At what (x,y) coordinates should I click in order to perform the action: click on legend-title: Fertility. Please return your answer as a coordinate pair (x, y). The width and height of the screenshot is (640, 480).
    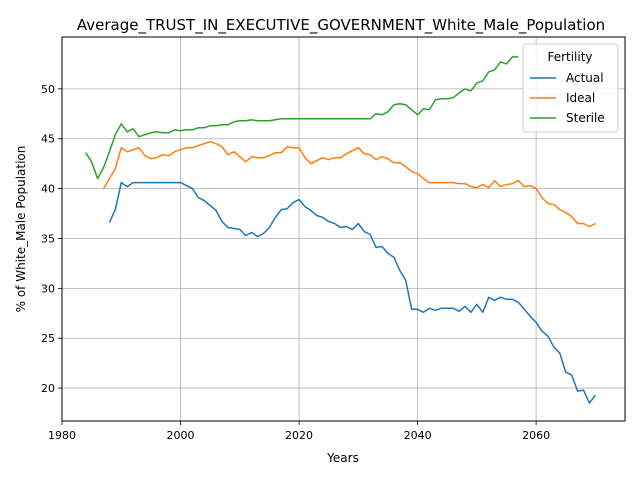
    Looking at the image, I should click on (569, 57).